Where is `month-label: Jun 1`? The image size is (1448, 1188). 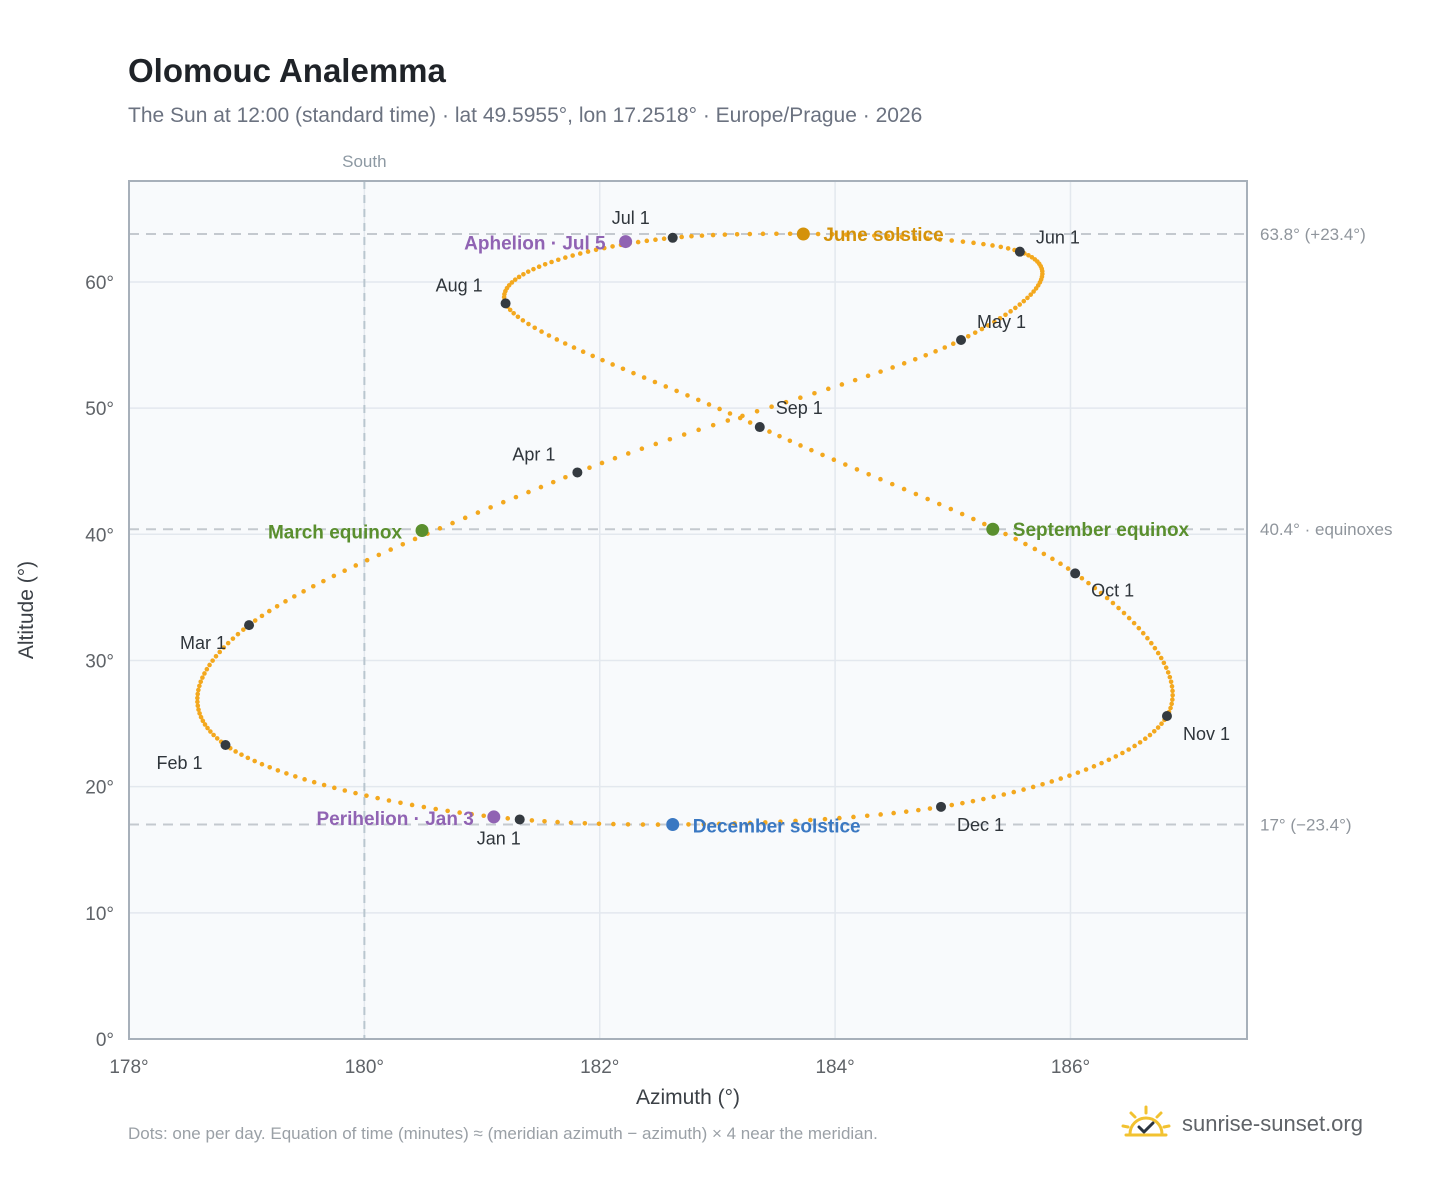 month-label: Jun 1 is located at coordinates (1058, 238).